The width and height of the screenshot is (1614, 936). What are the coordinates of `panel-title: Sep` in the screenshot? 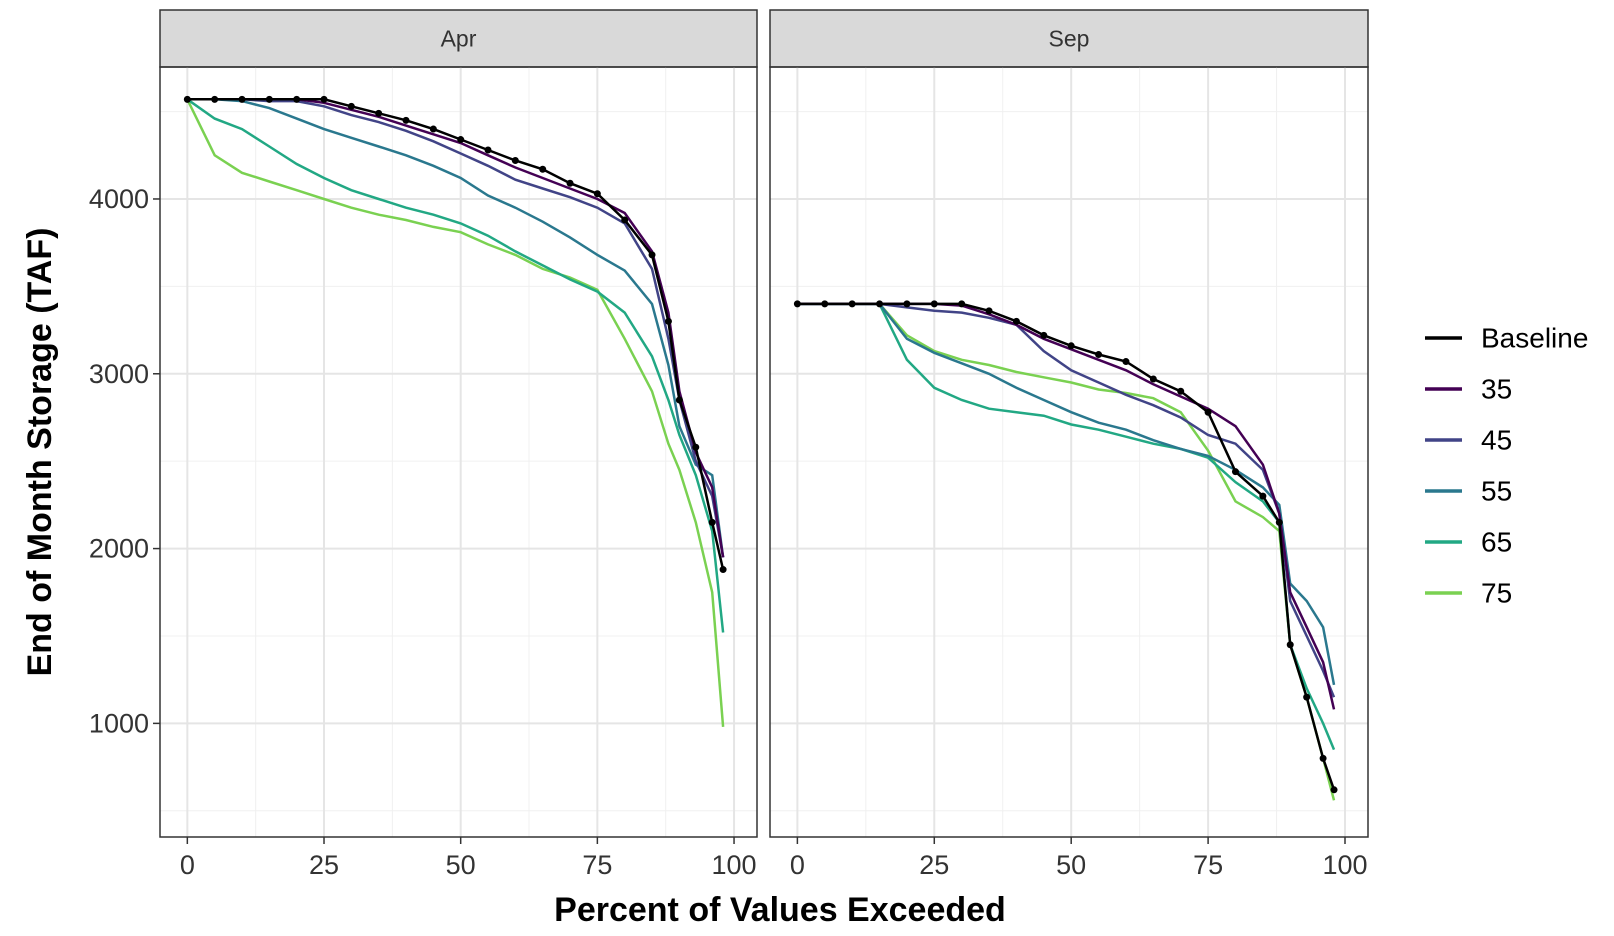 It's located at (1069, 39).